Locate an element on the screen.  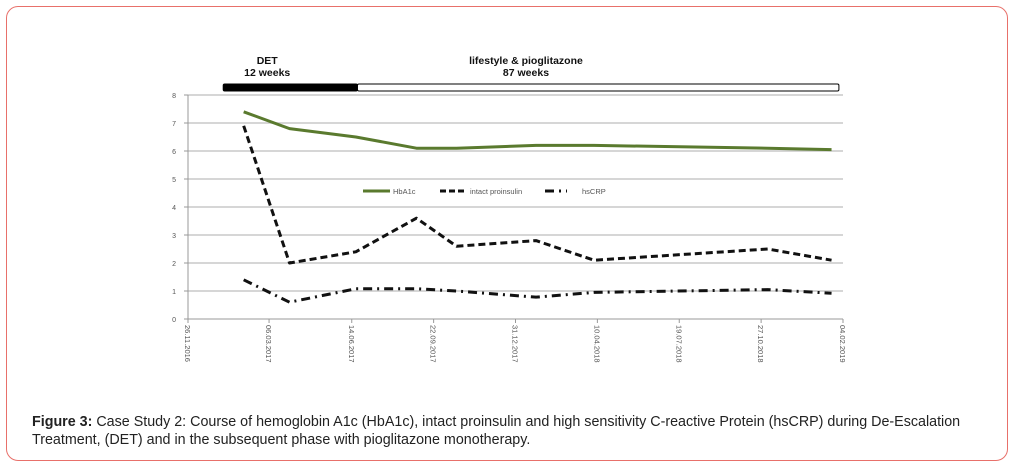
legend: HbA1c intact proinsulin hsCRP is located at coordinates (484, 191).